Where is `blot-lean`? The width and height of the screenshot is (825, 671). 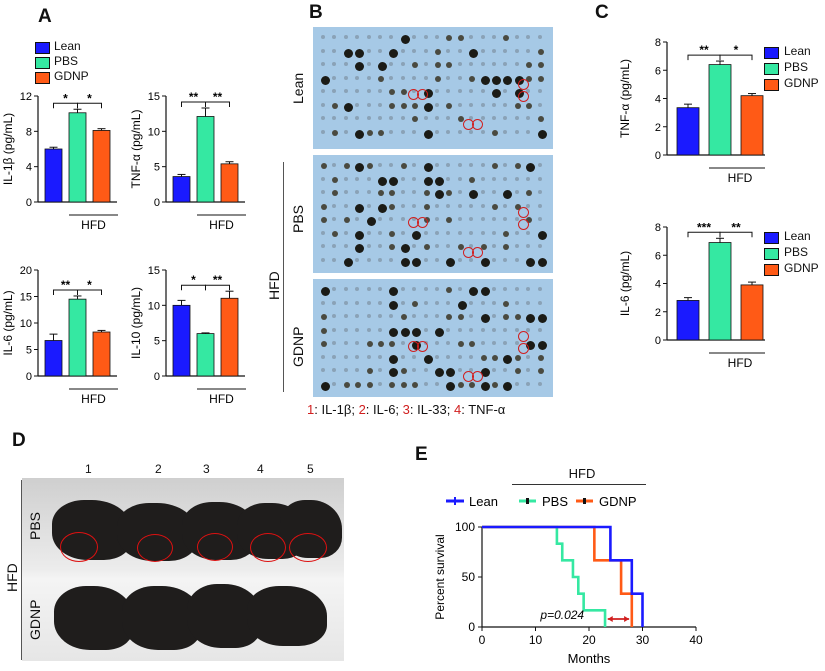
blot-lean is located at coordinates (433, 88).